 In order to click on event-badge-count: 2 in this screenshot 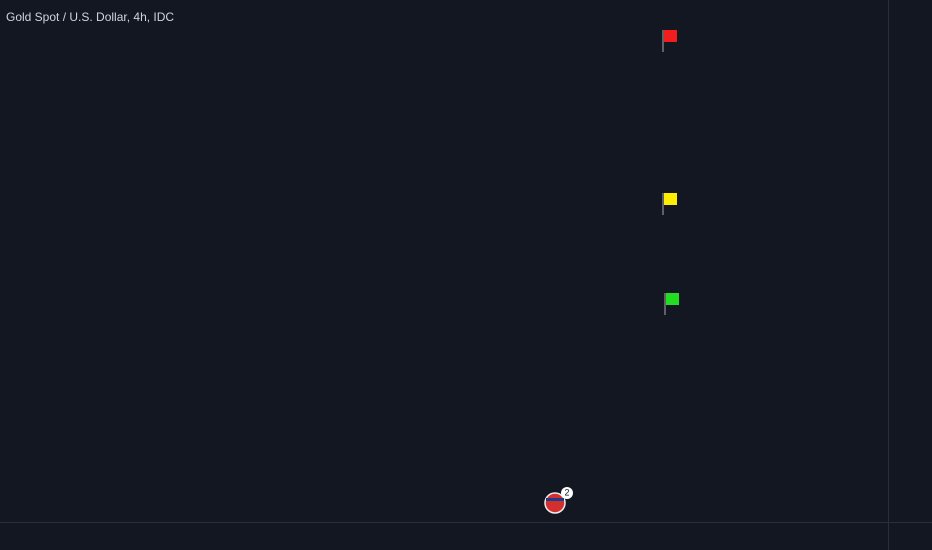, I will do `click(566, 492)`.